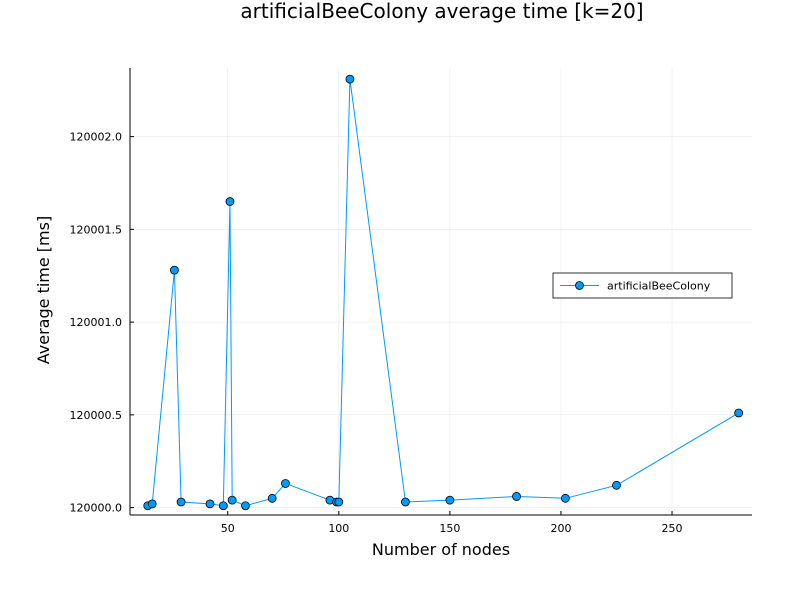  What do you see at coordinates (228, 528) in the screenshot?
I see `x-tick-label: 50` at bounding box center [228, 528].